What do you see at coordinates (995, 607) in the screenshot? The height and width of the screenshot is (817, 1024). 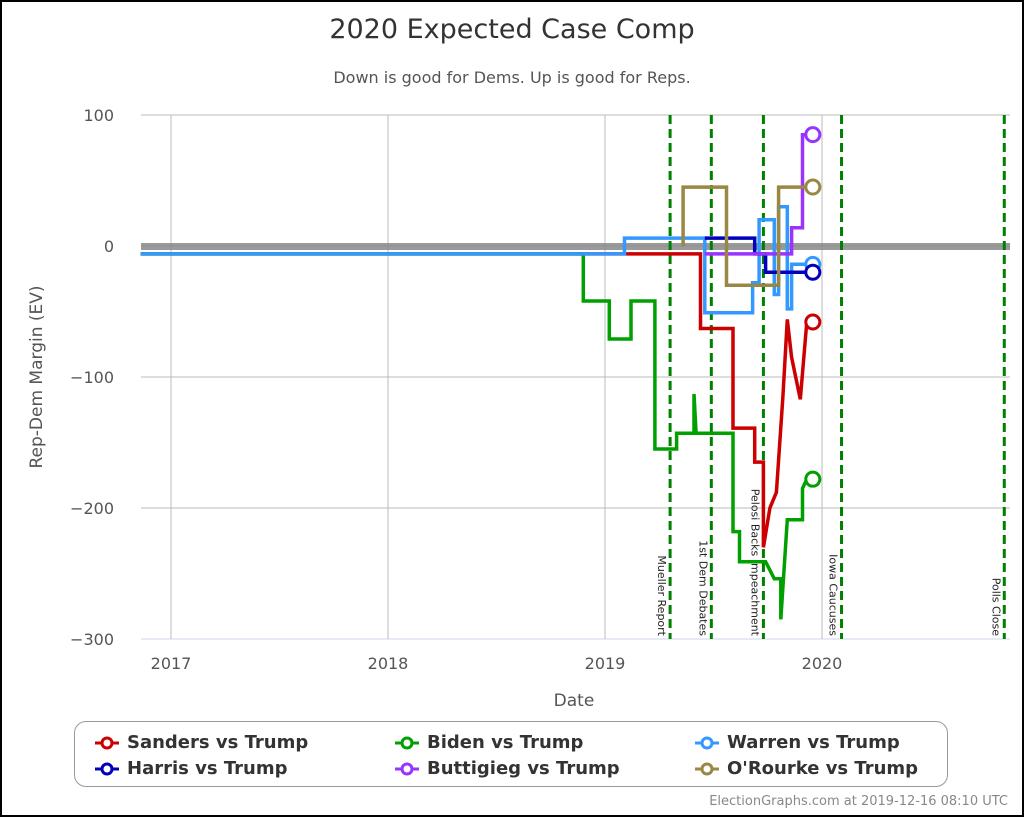 I see `event-label: Polls Close` at bounding box center [995, 607].